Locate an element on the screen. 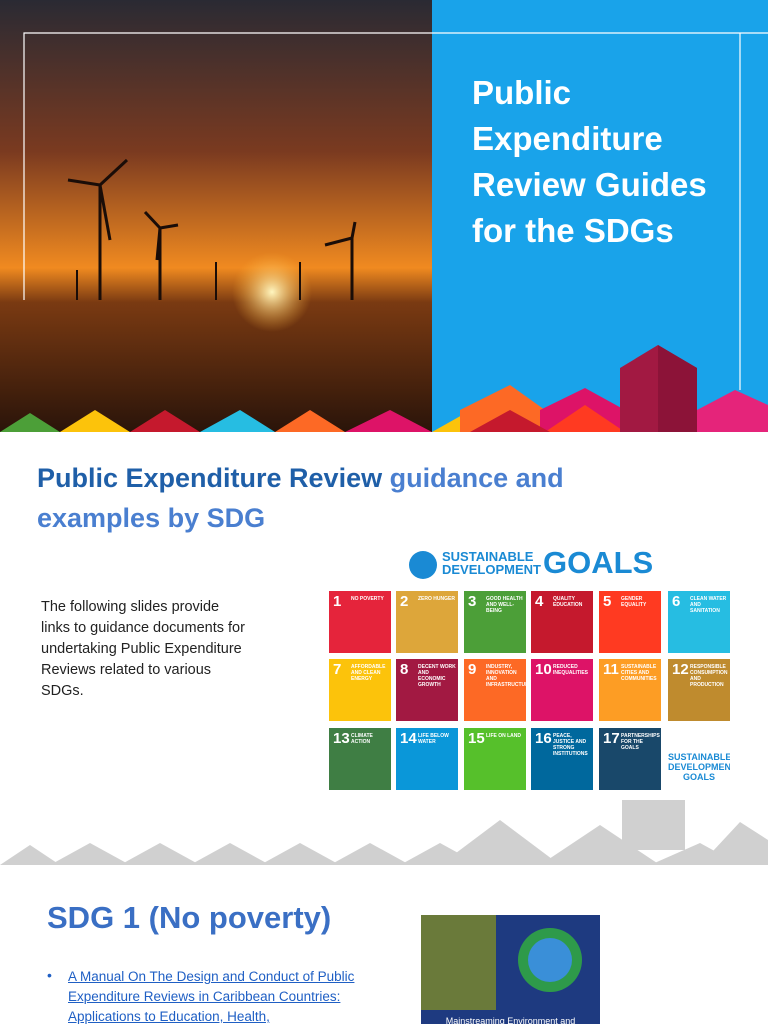 This screenshot has width=768, height=1027. goal-tile: 12 RESPONSIBLE CONSUMPTION AND PRODUCTION is located at coordinates (699, 690).